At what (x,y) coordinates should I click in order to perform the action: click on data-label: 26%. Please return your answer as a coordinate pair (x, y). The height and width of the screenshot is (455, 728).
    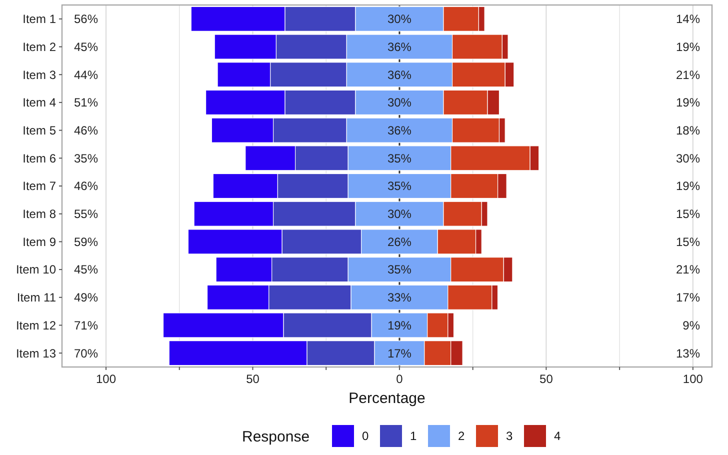
    Looking at the image, I should click on (399, 241).